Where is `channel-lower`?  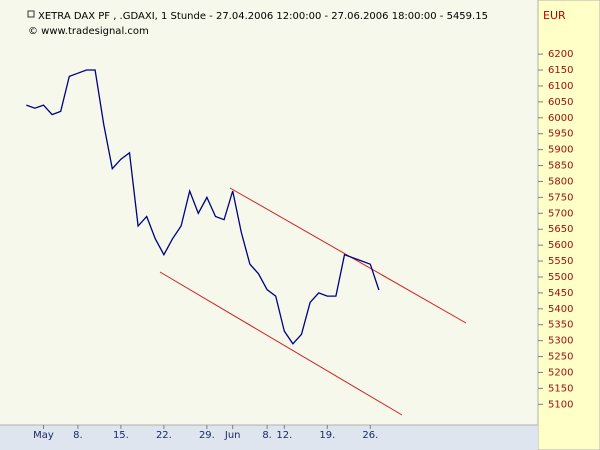
channel-lower is located at coordinates (281, 343).